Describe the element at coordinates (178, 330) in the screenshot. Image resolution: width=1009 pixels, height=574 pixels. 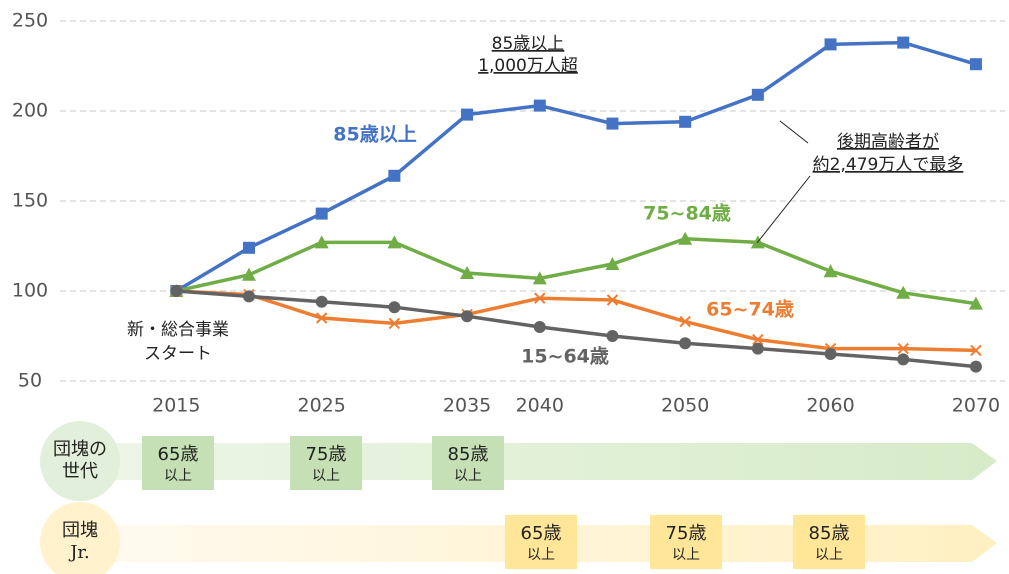
I see `annotation: 新・総合事業` at that location.